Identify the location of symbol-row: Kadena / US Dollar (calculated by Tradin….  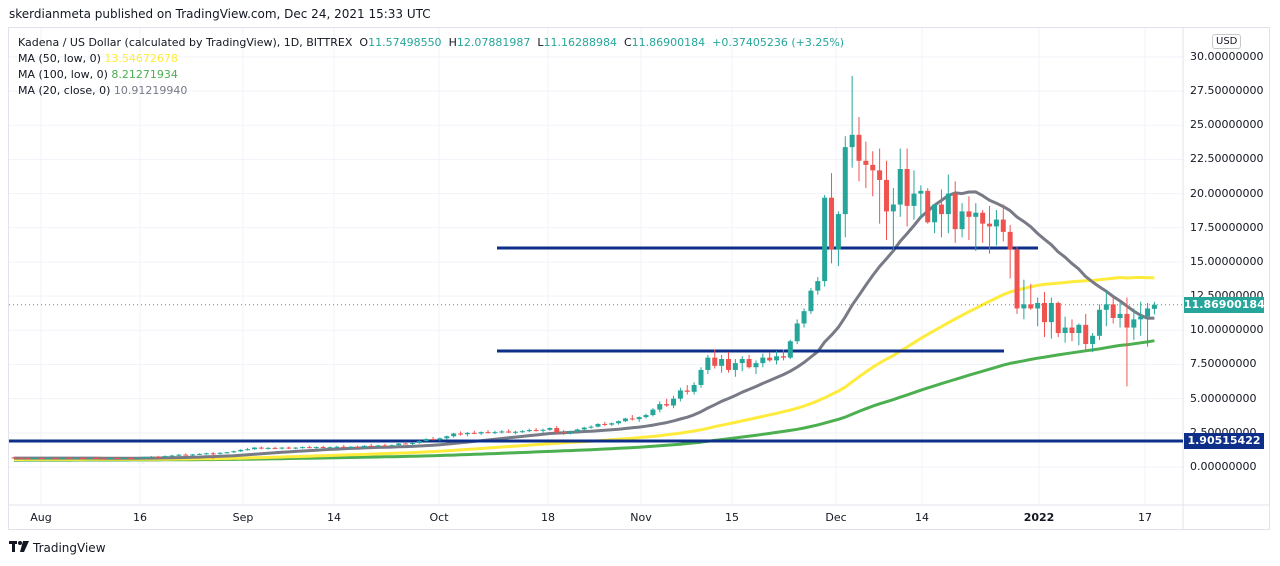
(431, 42).